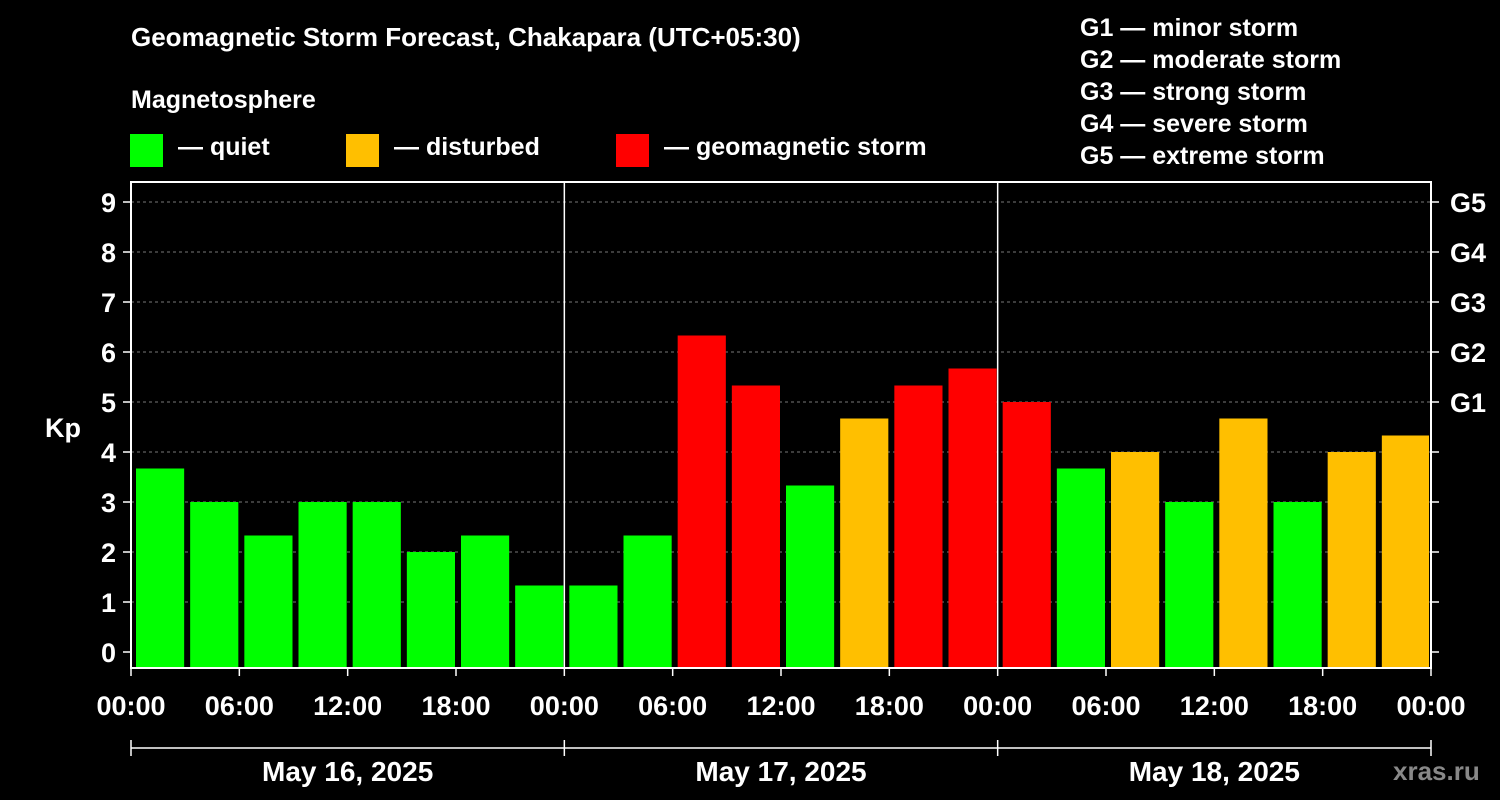  What do you see at coordinates (224, 147) in the screenshot?
I see `legend-label-quiet: — quiet` at bounding box center [224, 147].